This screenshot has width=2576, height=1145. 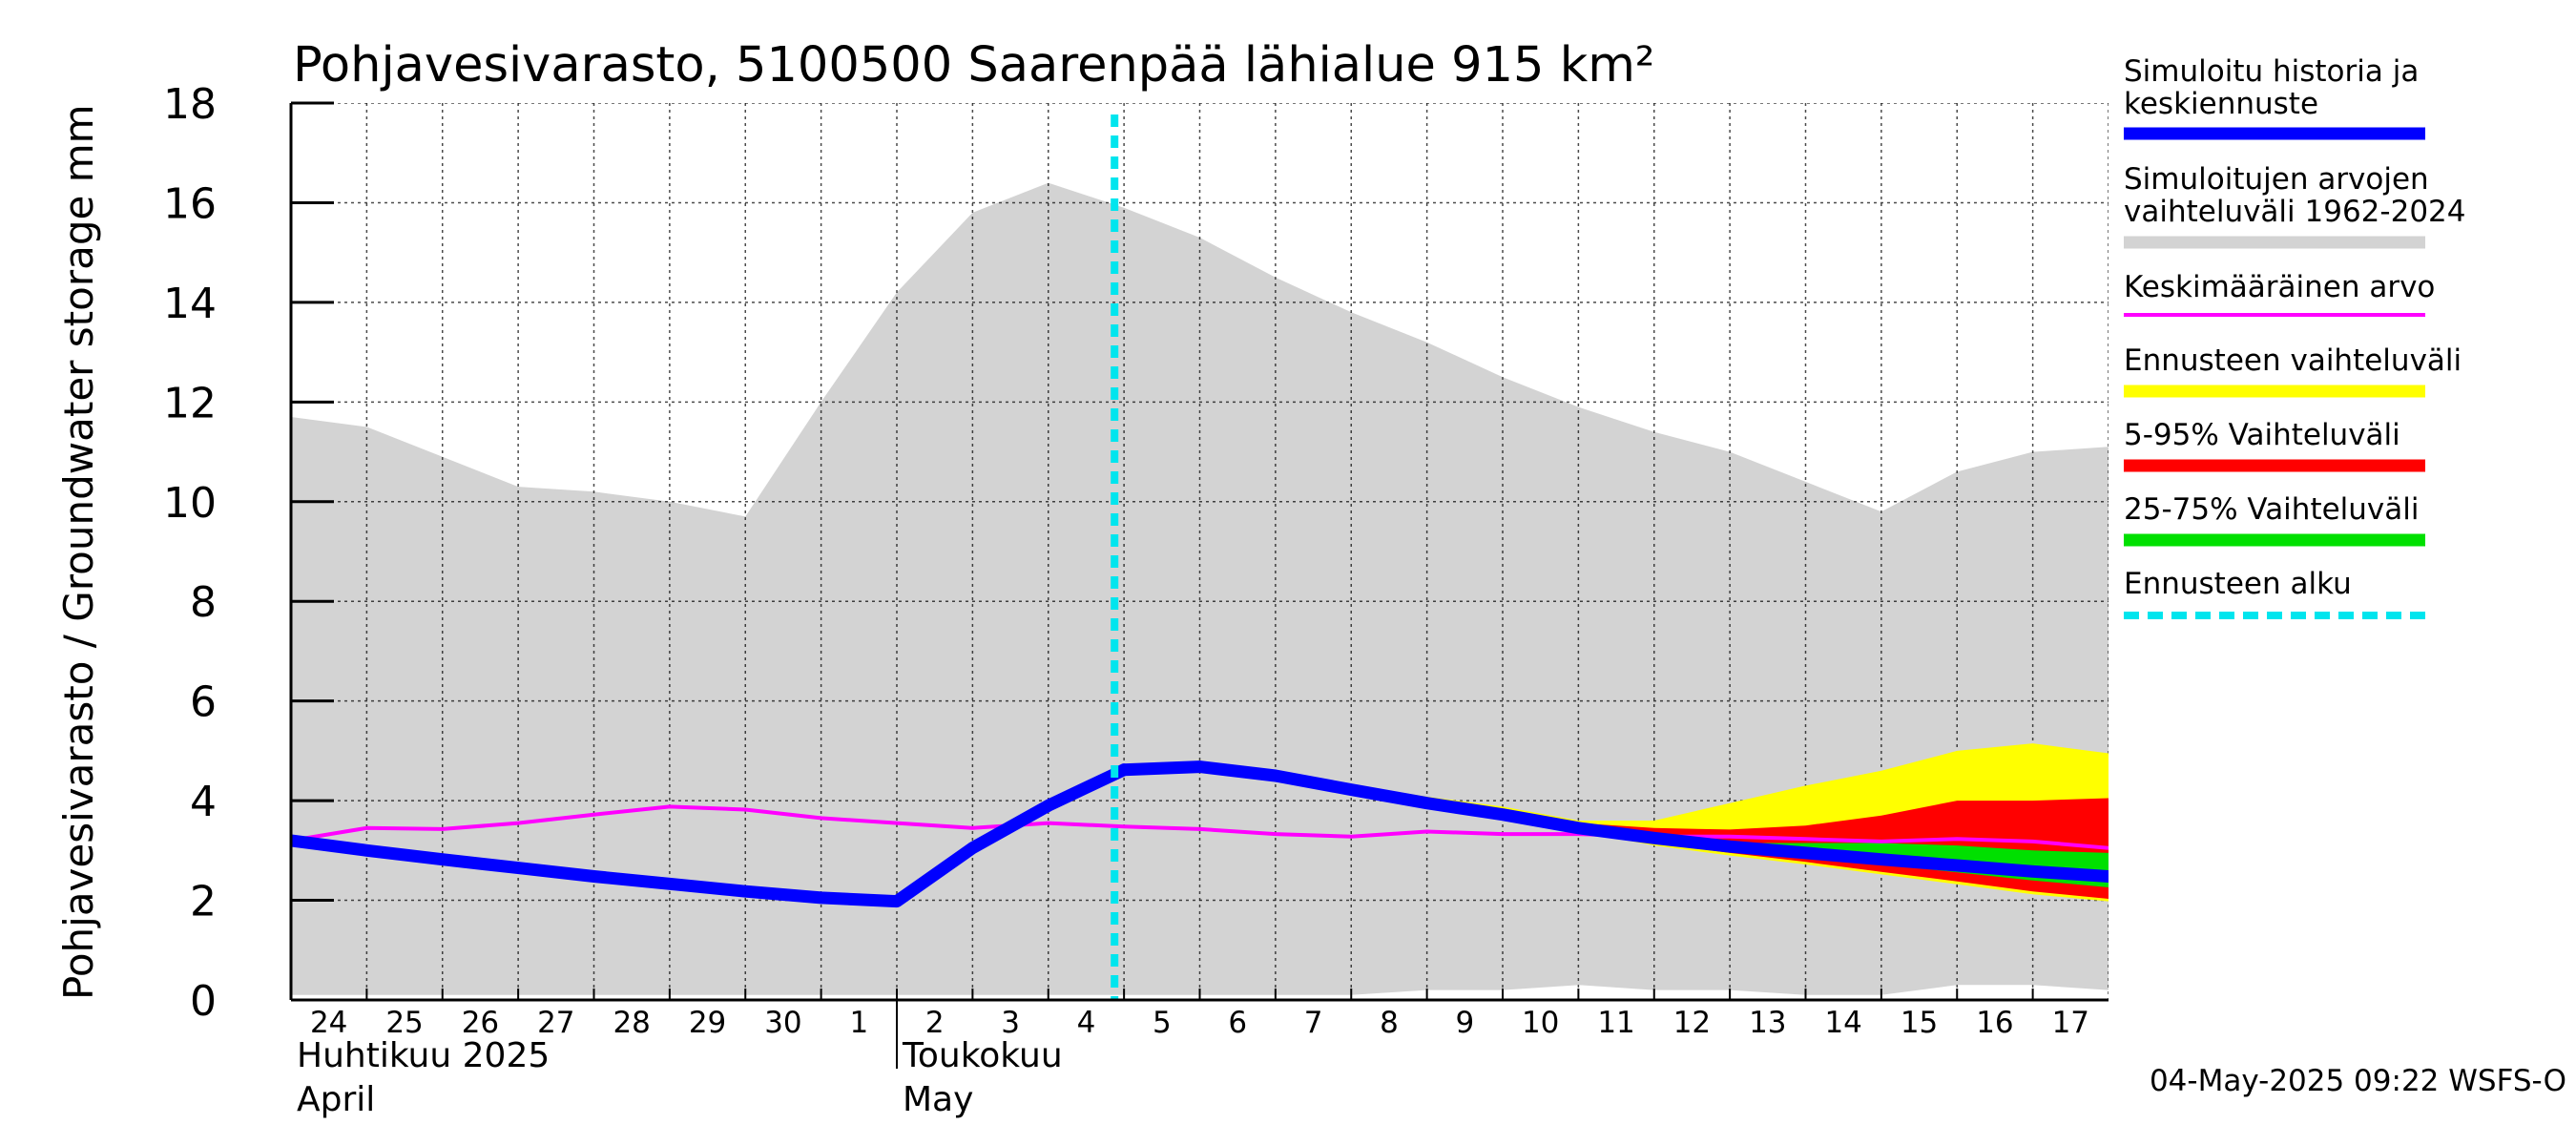 I want to click on y-tick-label: 2, so click(x=203, y=902).